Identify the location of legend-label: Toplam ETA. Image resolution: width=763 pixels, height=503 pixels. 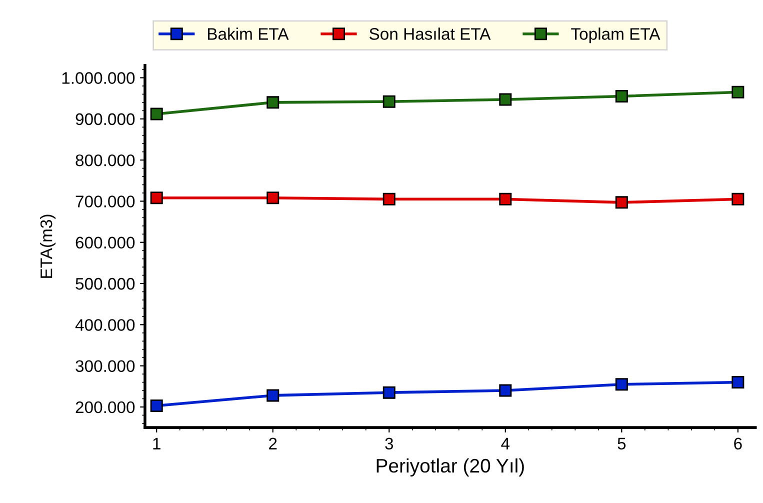
(615, 36).